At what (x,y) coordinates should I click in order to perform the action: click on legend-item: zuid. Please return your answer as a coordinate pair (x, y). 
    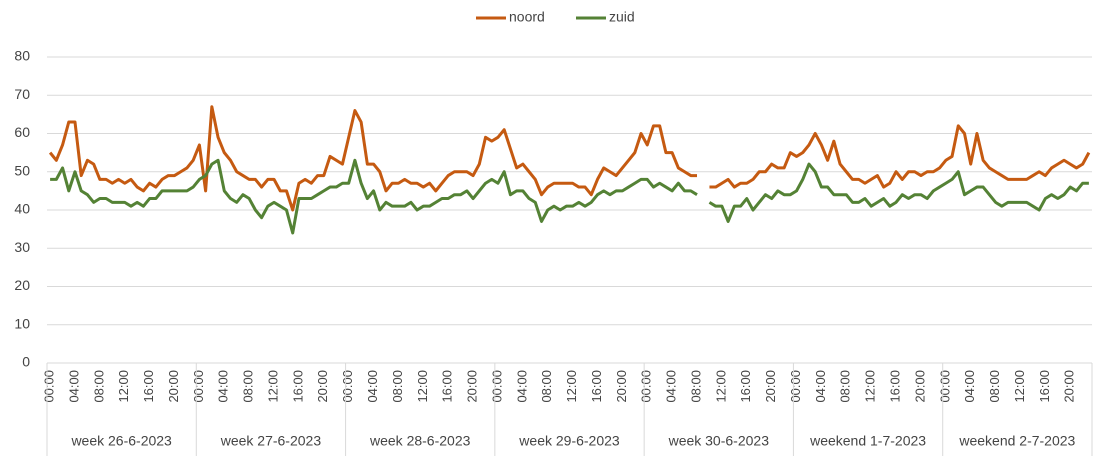
    Looking at the image, I should click on (605, 17).